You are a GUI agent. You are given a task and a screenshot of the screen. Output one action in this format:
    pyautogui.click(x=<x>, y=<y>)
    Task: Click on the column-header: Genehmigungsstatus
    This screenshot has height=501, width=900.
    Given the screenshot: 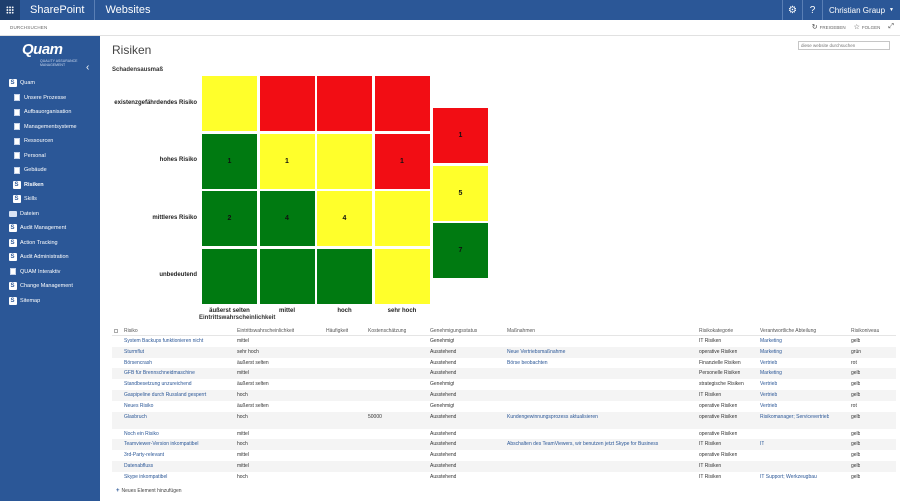 What is the action you would take?
    pyautogui.click(x=454, y=331)
    